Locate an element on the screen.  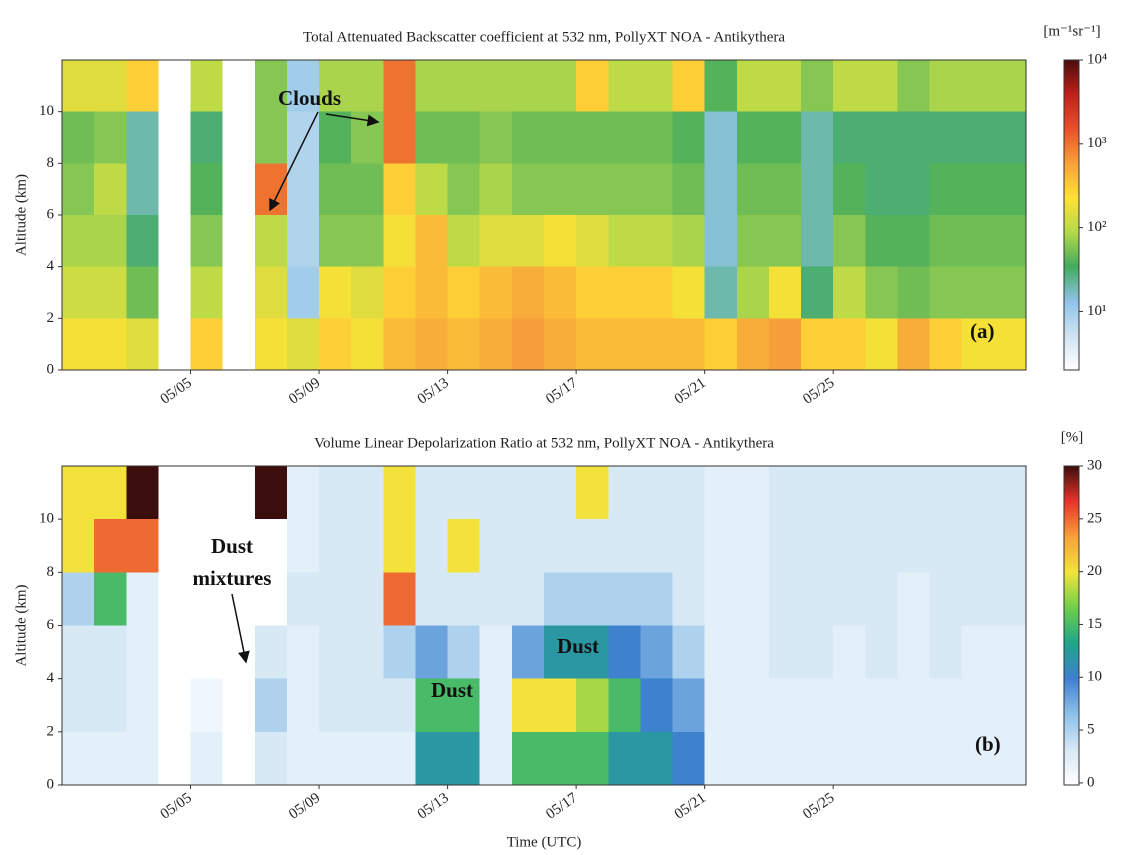
x-axis-label: Time (UTC) is located at coordinates (544, 842).